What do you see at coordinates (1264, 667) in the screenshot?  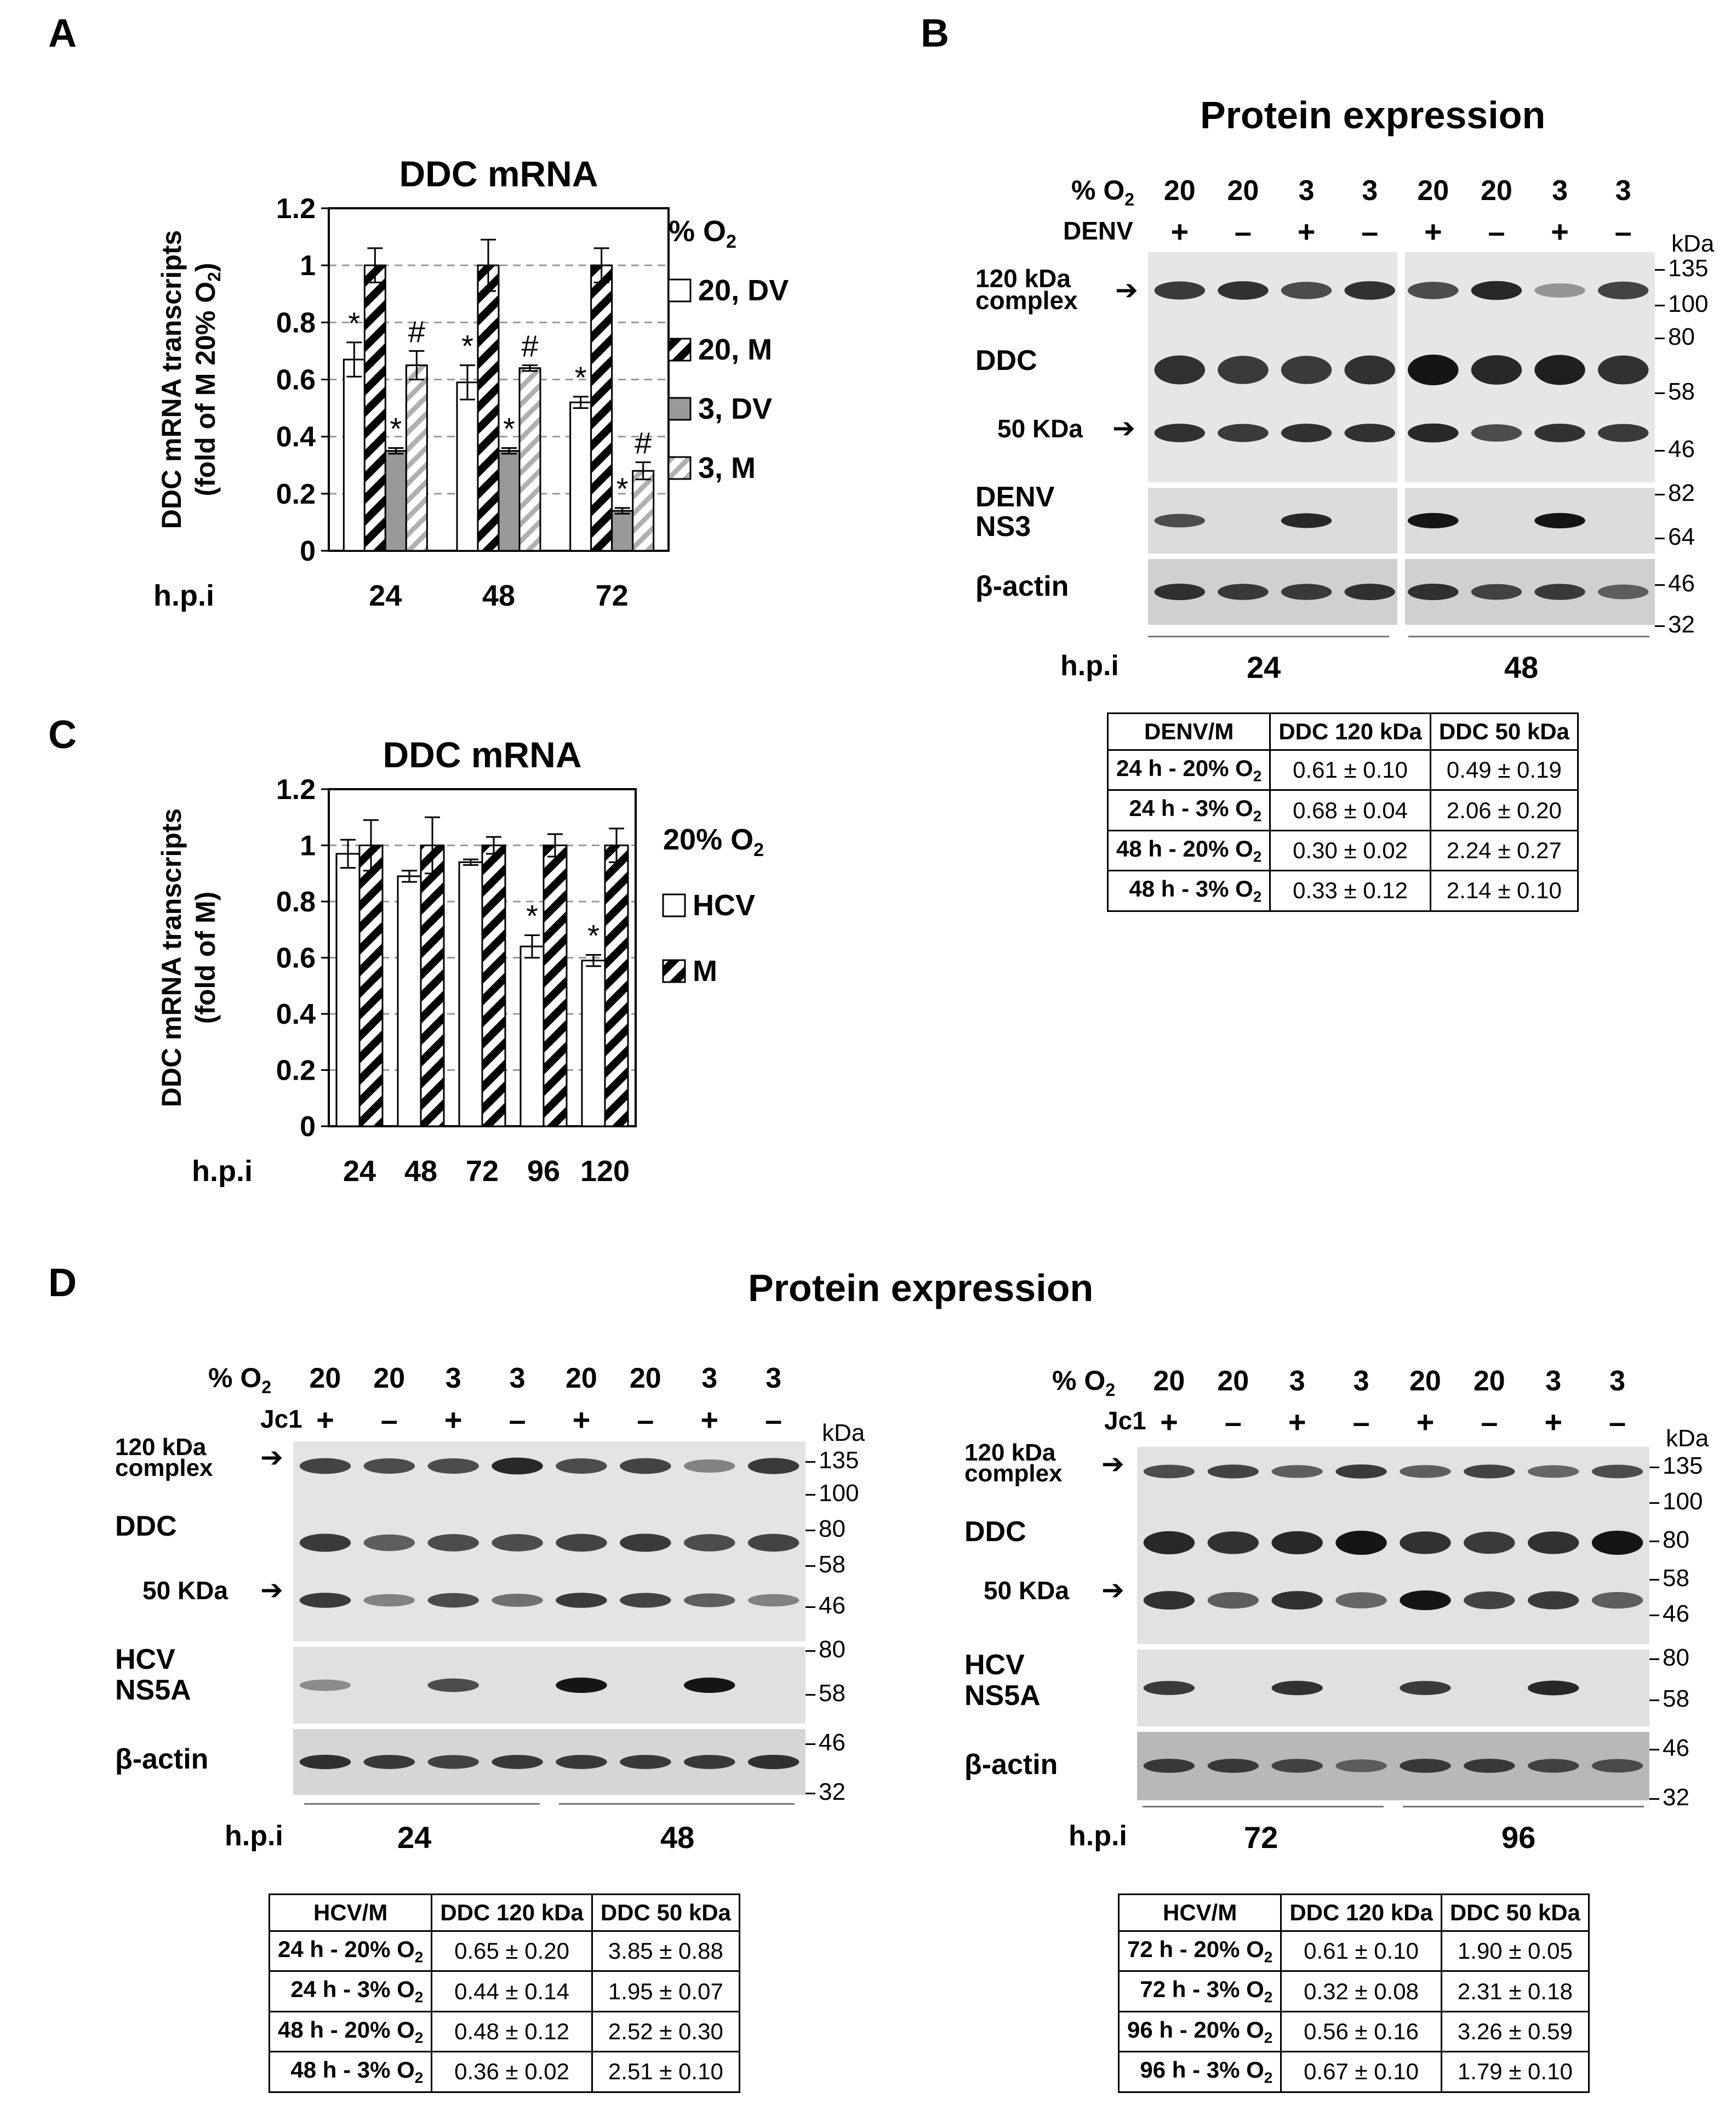 I see `panel-b-time-24: 24` at bounding box center [1264, 667].